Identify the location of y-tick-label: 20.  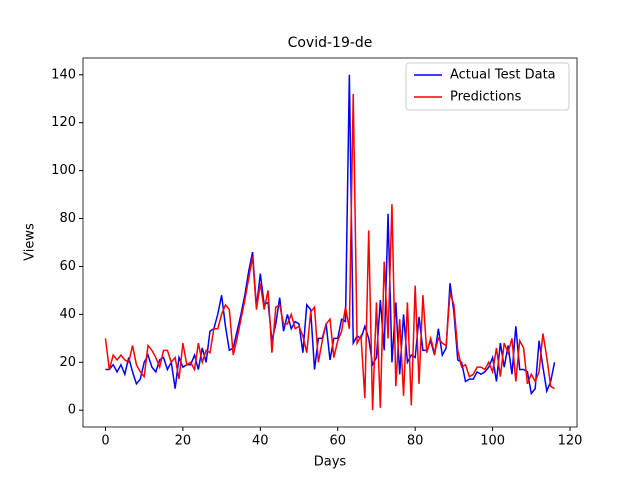
(67, 362).